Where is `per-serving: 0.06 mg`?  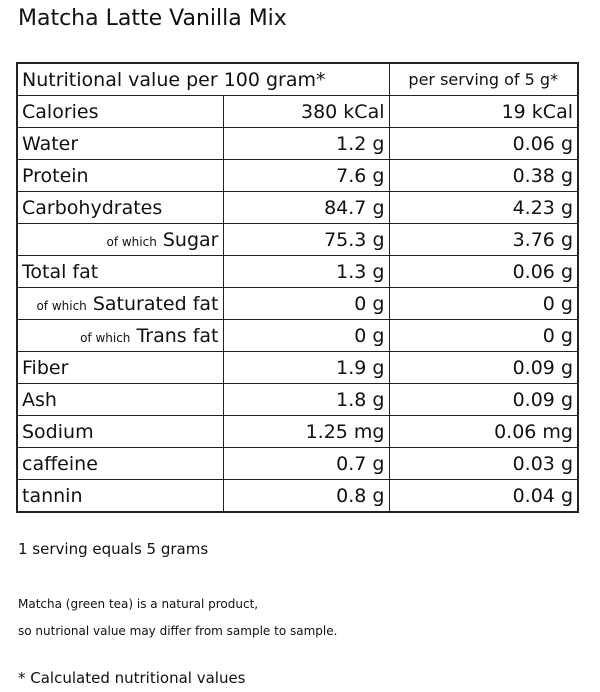 per-serving: 0.06 mg is located at coordinates (483, 431).